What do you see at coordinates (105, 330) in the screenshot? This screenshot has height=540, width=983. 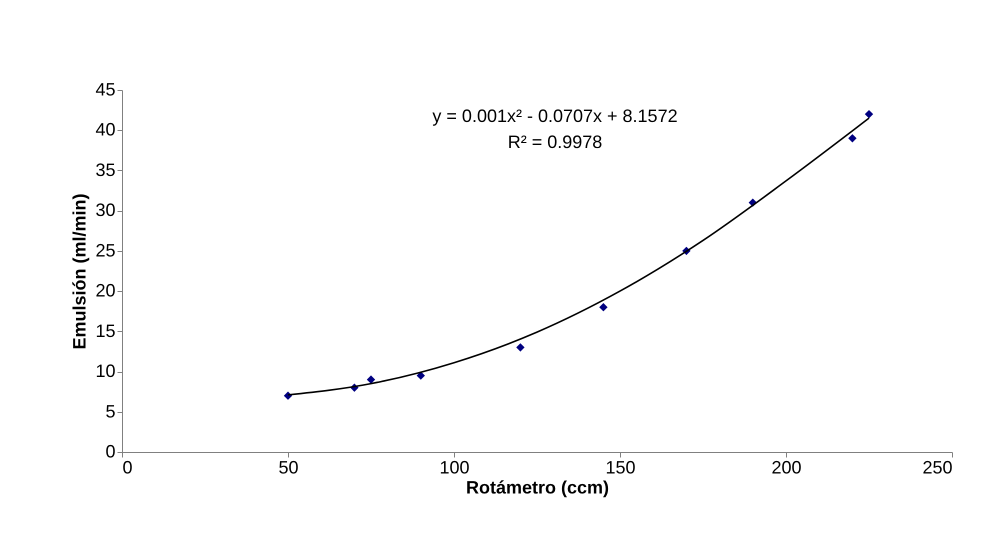 I see `y-tick-label: 15` at bounding box center [105, 330].